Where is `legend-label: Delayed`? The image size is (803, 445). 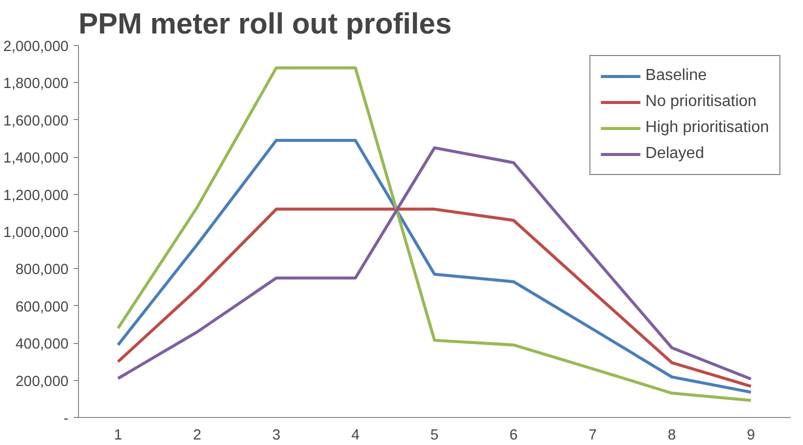 legend-label: Delayed is located at coordinates (674, 154).